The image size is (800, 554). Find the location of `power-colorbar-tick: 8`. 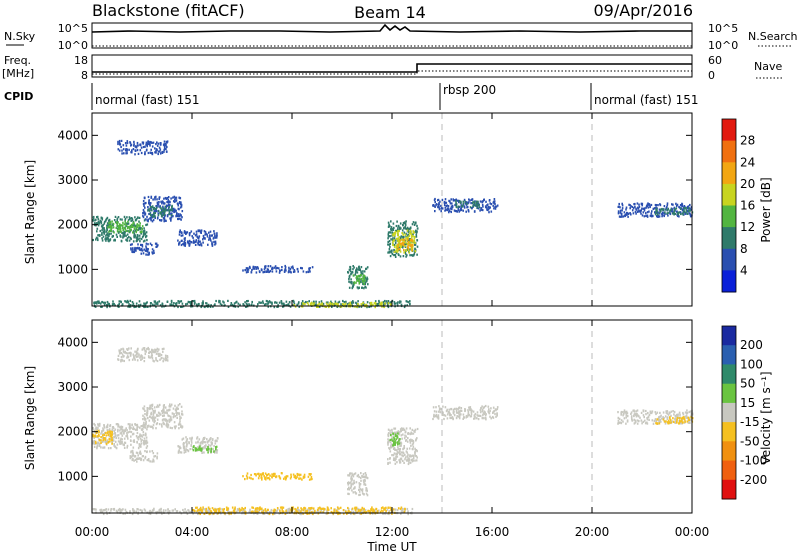

power-colorbar-tick: 8 is located at coordinates (744, 249).